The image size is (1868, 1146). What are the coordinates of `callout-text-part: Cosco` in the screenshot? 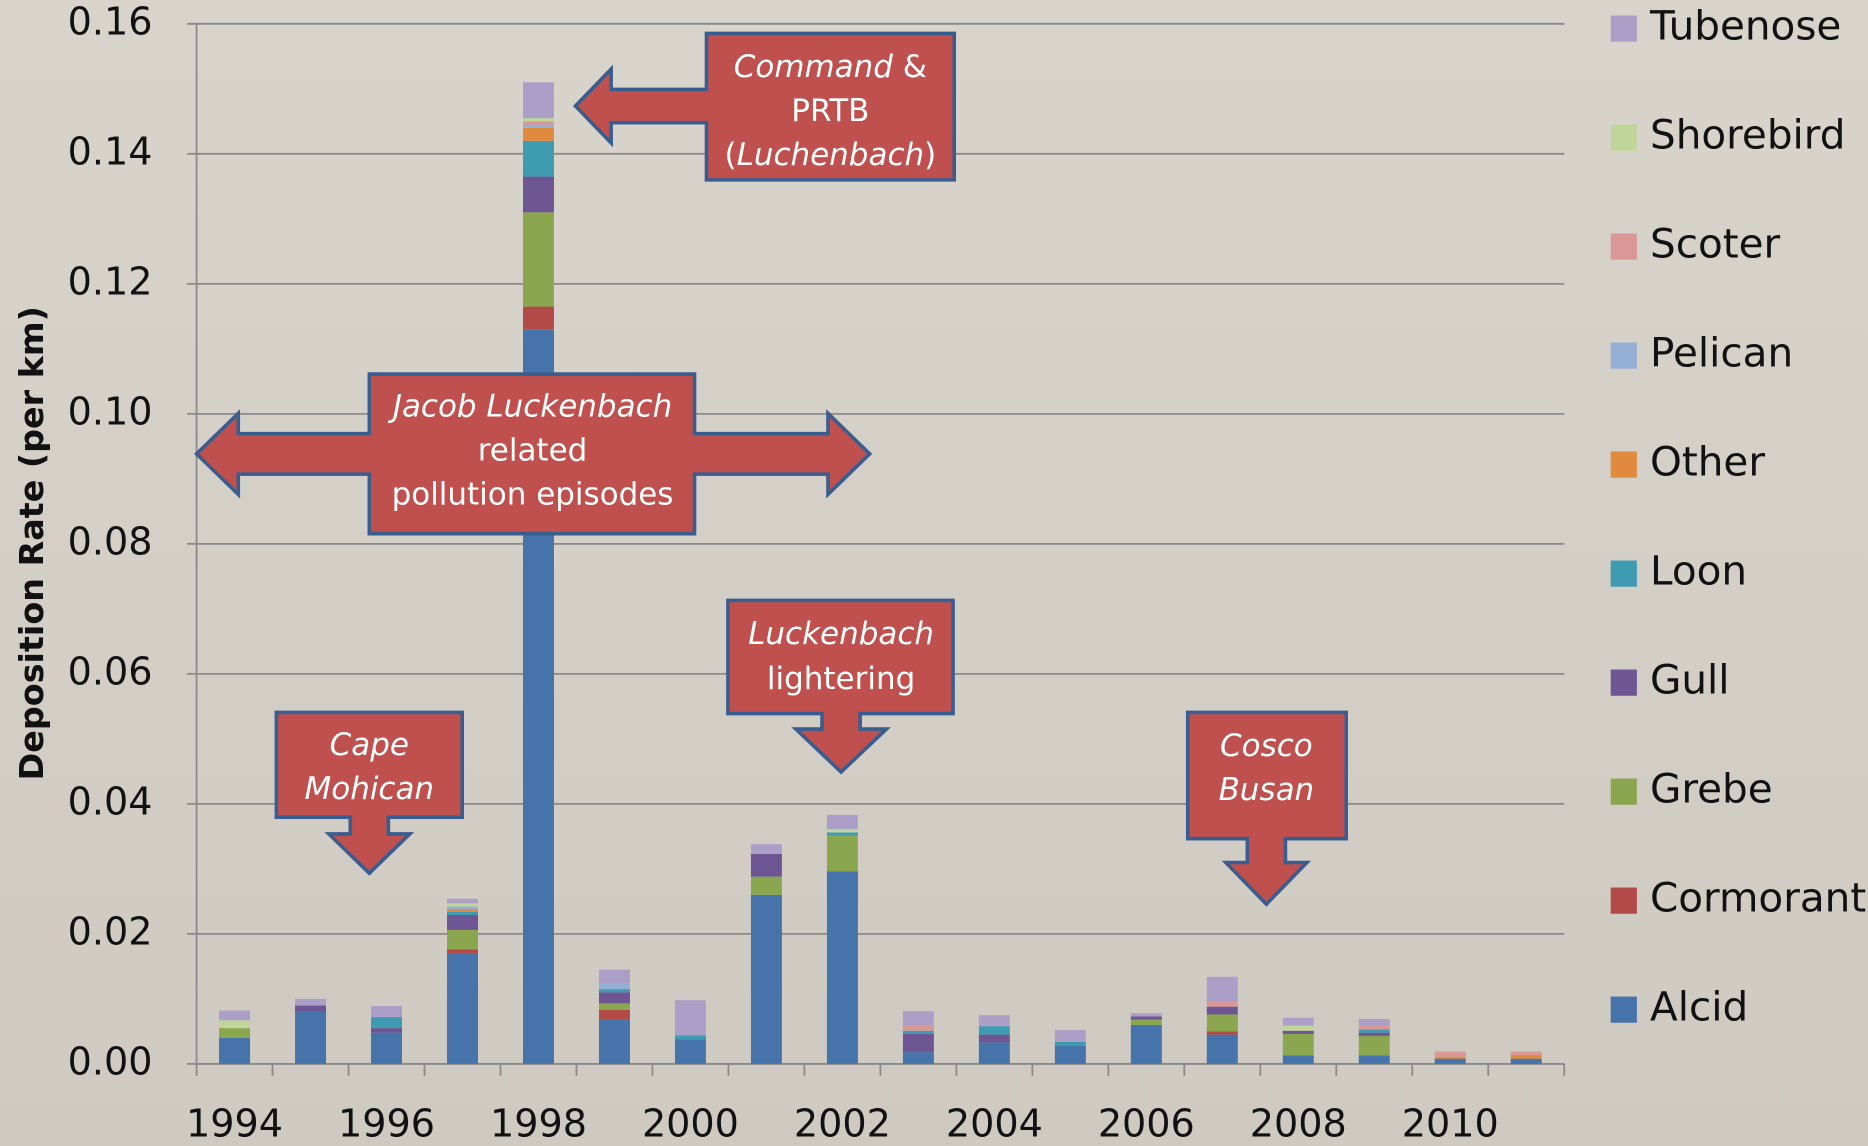 It's located at (1266, 745).